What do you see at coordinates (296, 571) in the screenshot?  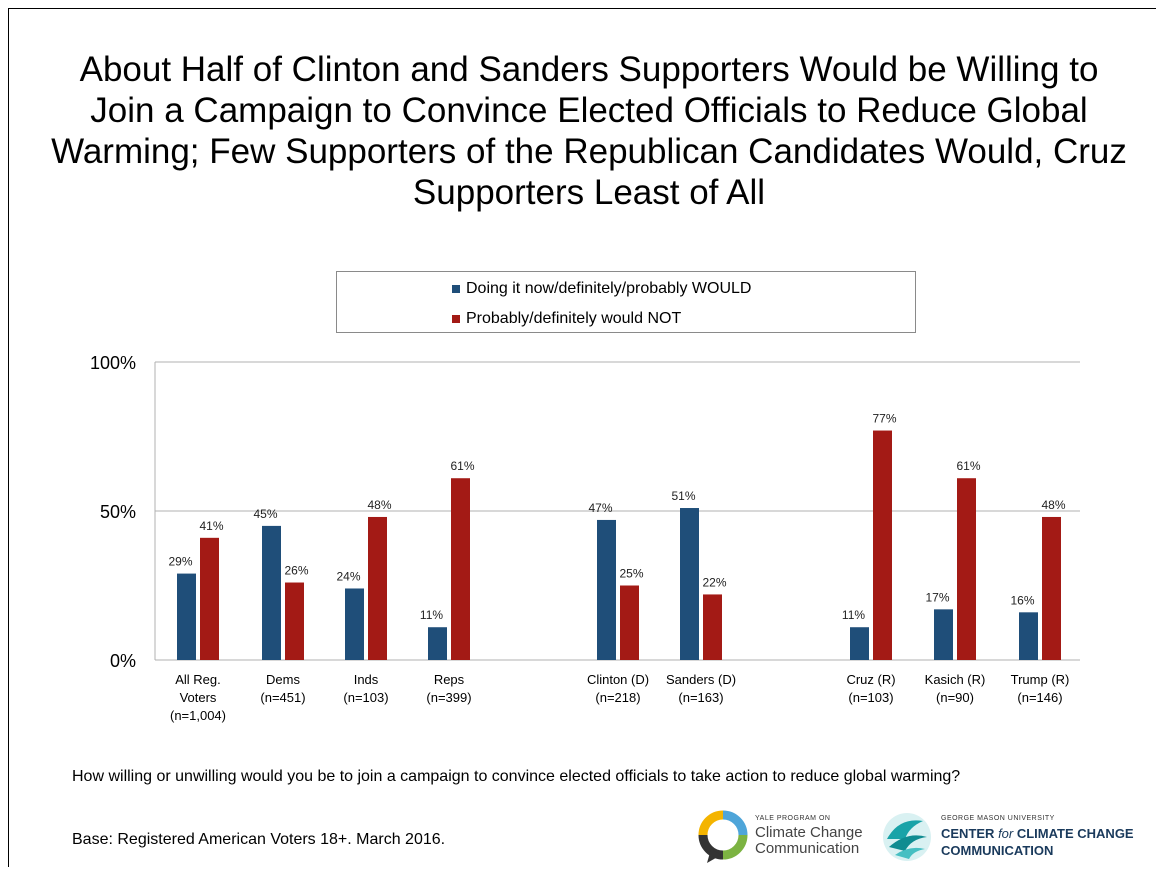 I see `data-label: 26%` at bounding box center [296, 571].